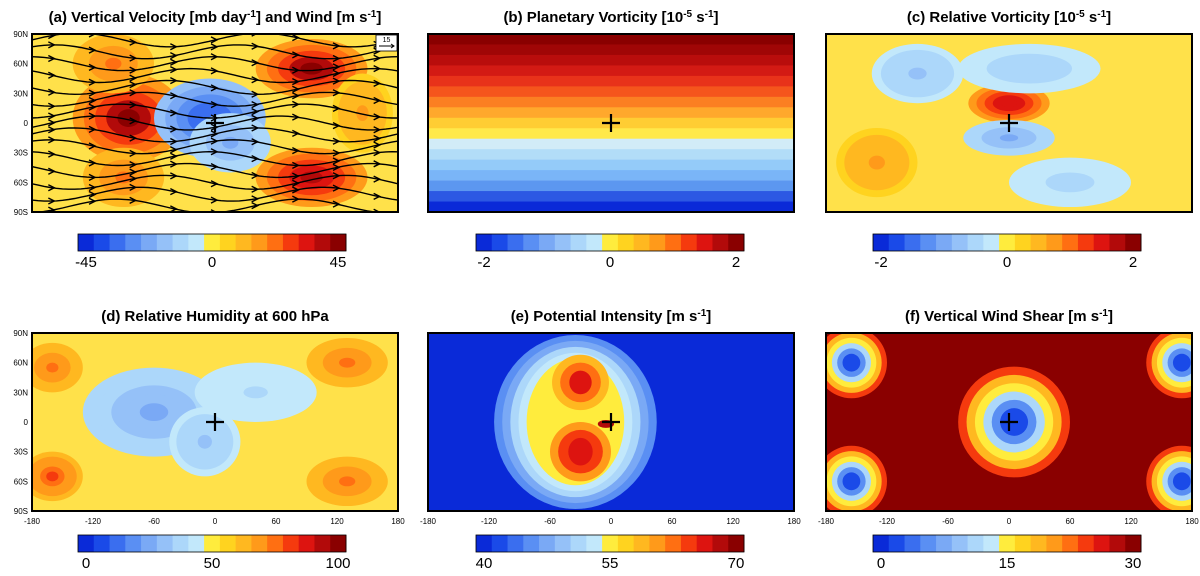 This screenshot has width=1200, height=576. I want to click on colorbar-tick-label: 70, so click(736, 563).